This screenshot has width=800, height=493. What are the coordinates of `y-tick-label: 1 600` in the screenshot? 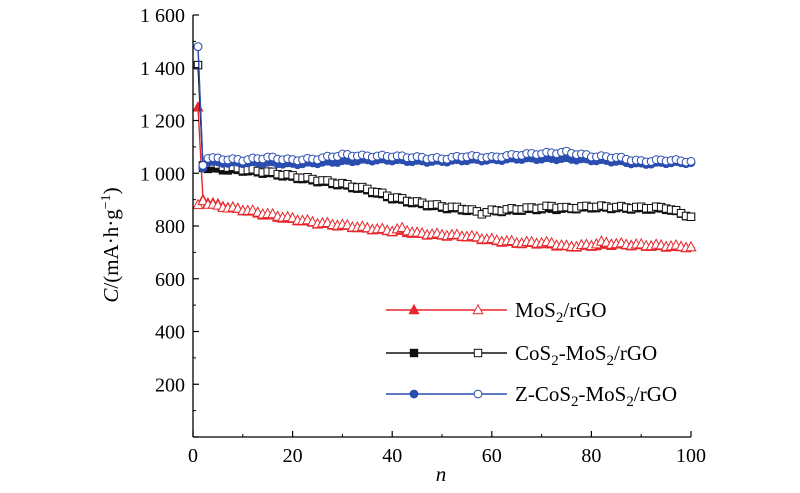 It's located at (162, 16).